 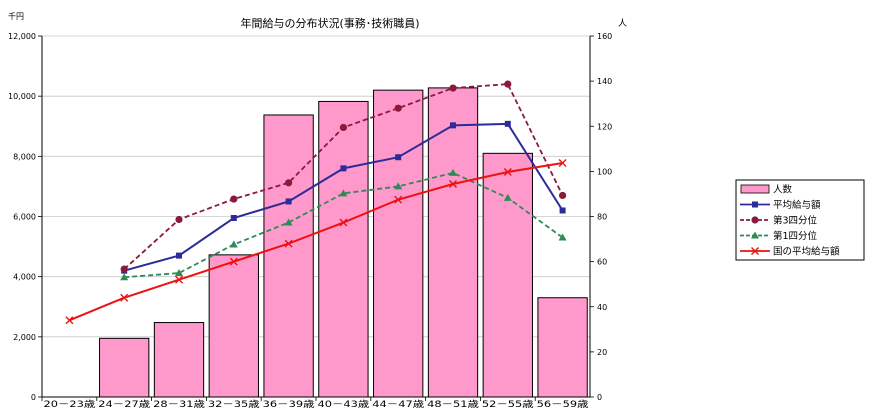 I want to click on x-tick-label: 24－27歳, so click(x=124, y=403).